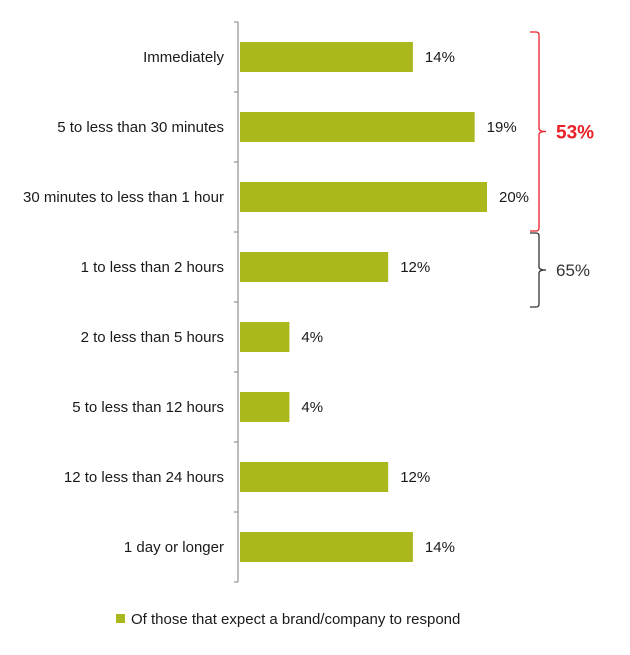 This screenshot has width=630, height=655. What do you see at coordinates (120, 618) in the screenshot?
I see `legend-swatch` at bounding box center [120, 618].